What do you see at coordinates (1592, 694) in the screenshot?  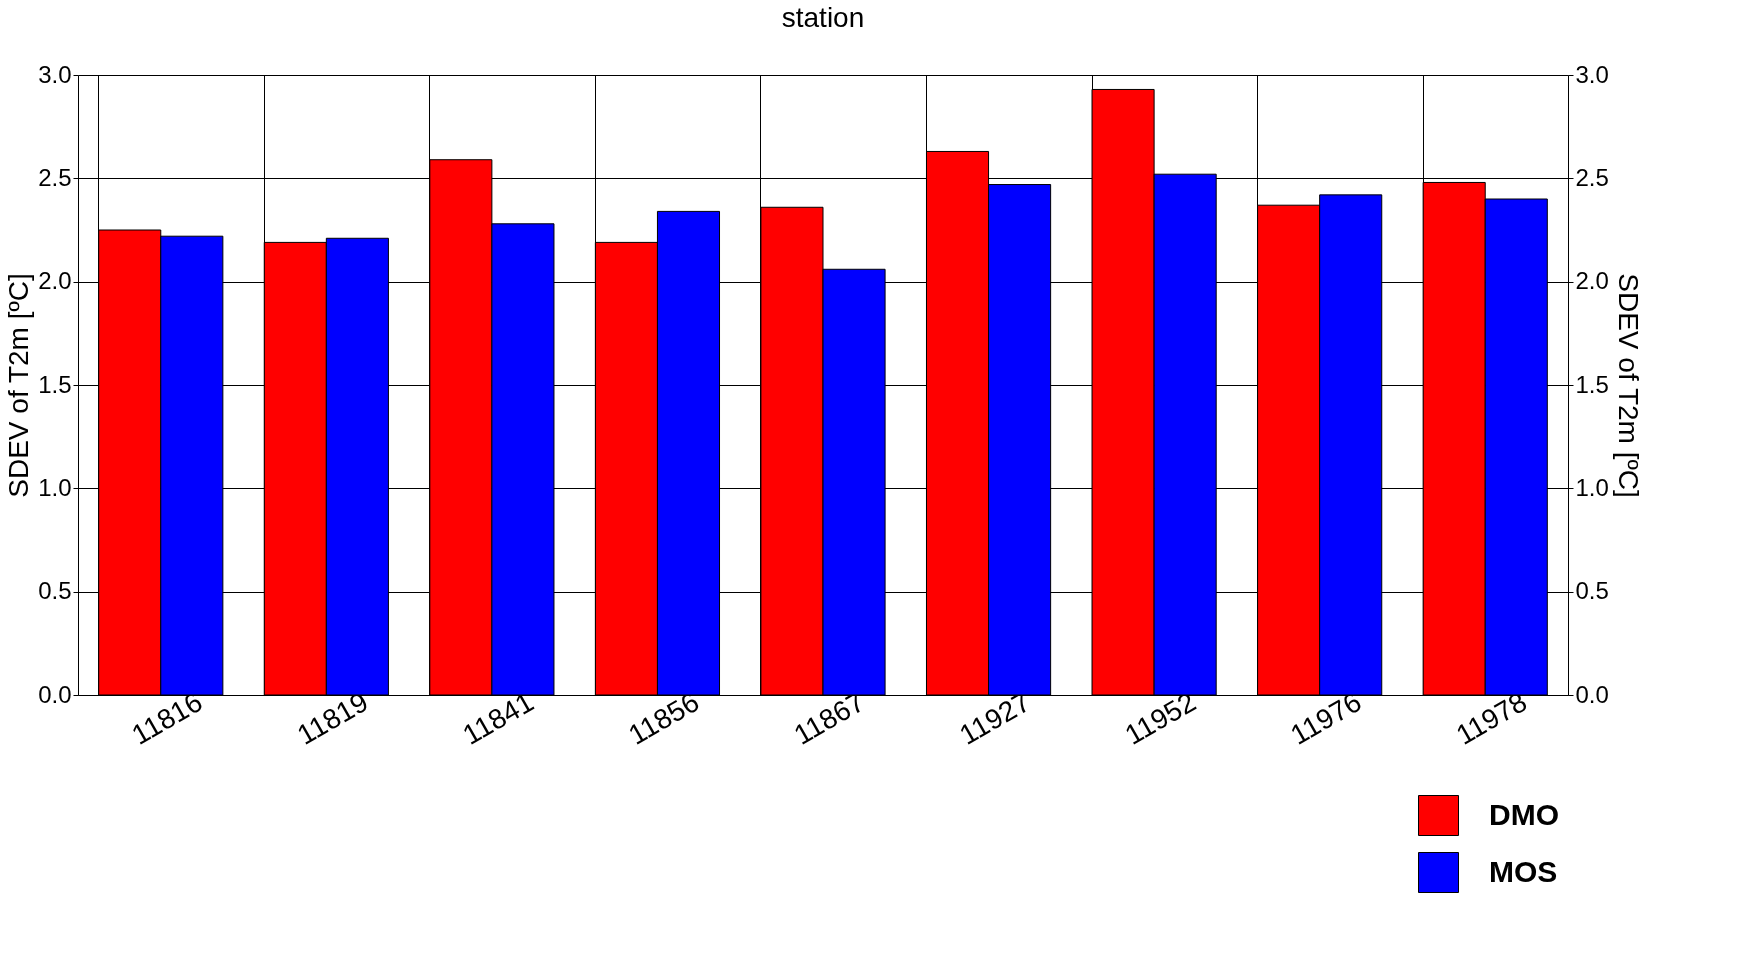 I see `y2-tick-label: 0.0` at bounding box center [1592, 694].